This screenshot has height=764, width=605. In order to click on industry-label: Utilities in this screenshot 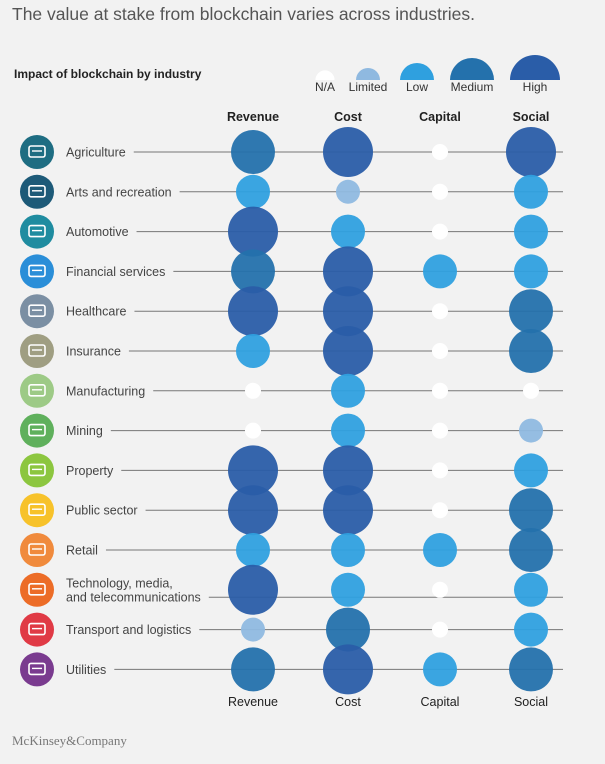, I will do `click(86, 670)`.